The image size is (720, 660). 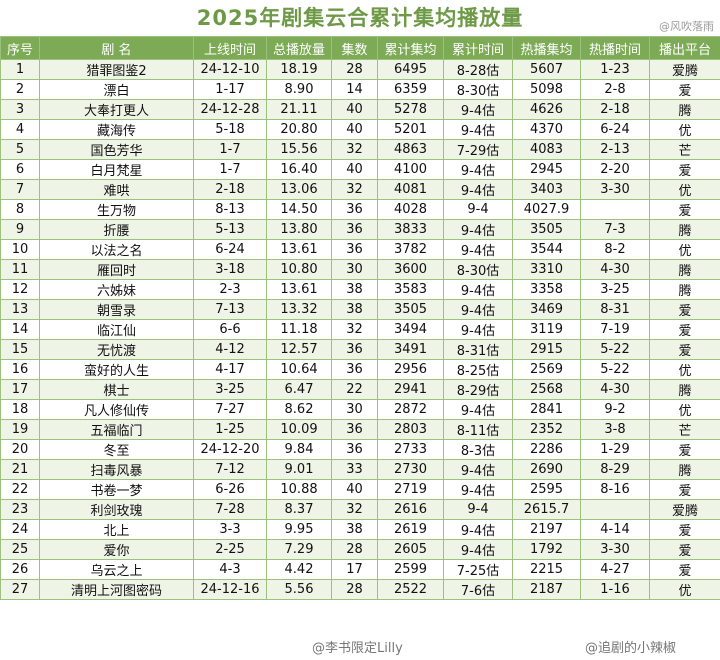 I want to click on cell-index: 10, so click(x=20, y=249).